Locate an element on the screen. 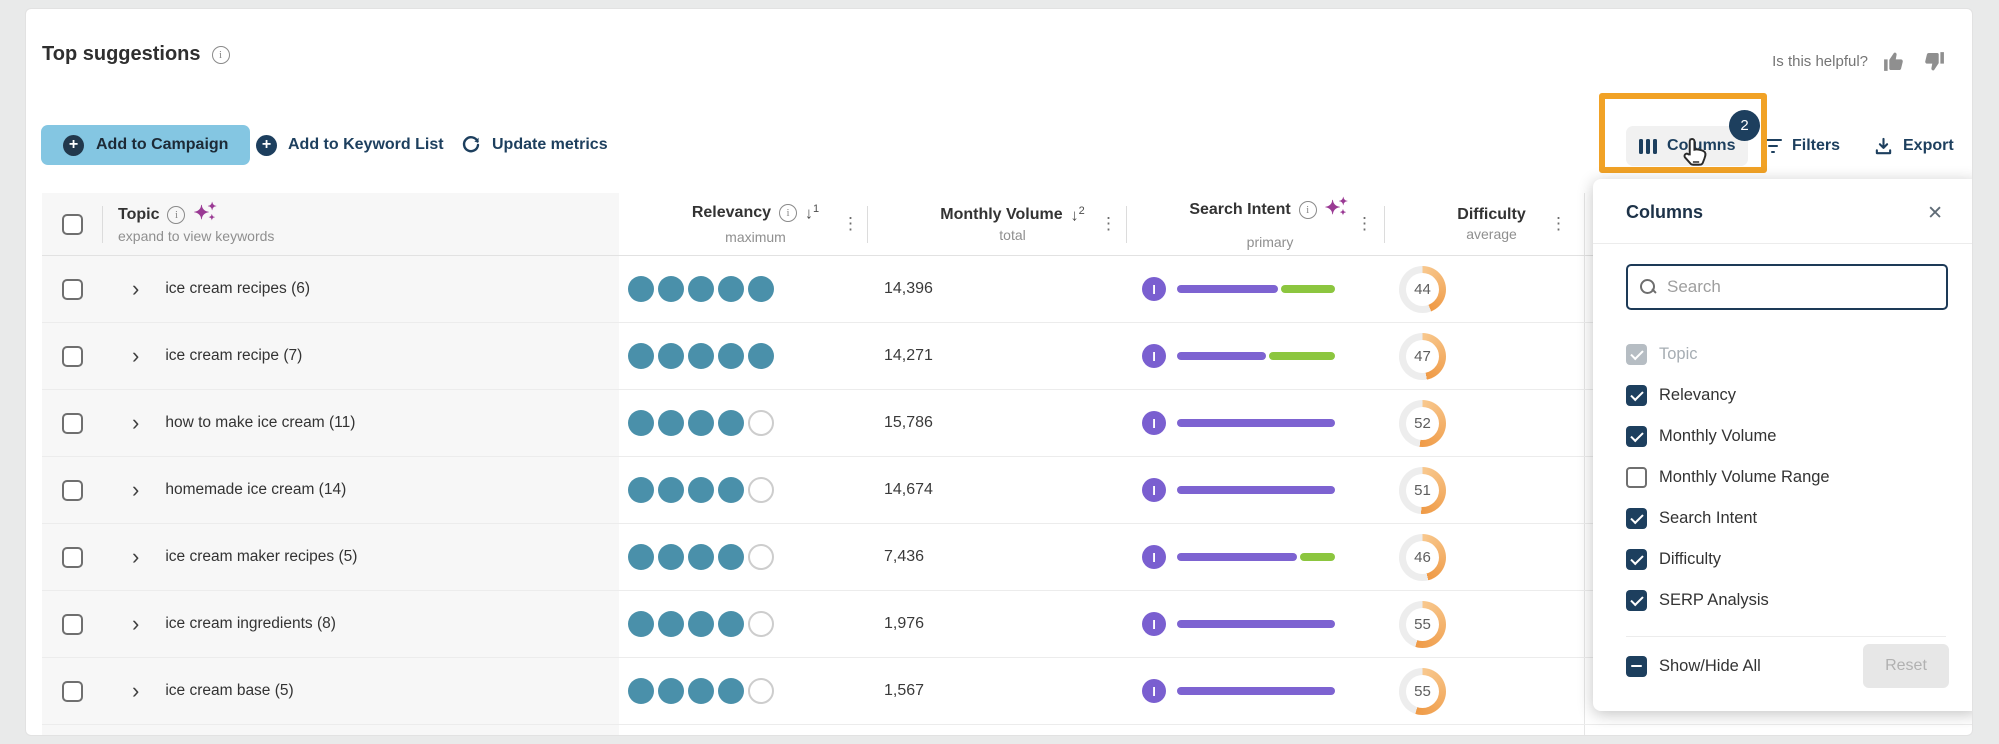 This screenshot has height=744, width=1999. close-icon: ✕ is located at coordinates (1935, 213).